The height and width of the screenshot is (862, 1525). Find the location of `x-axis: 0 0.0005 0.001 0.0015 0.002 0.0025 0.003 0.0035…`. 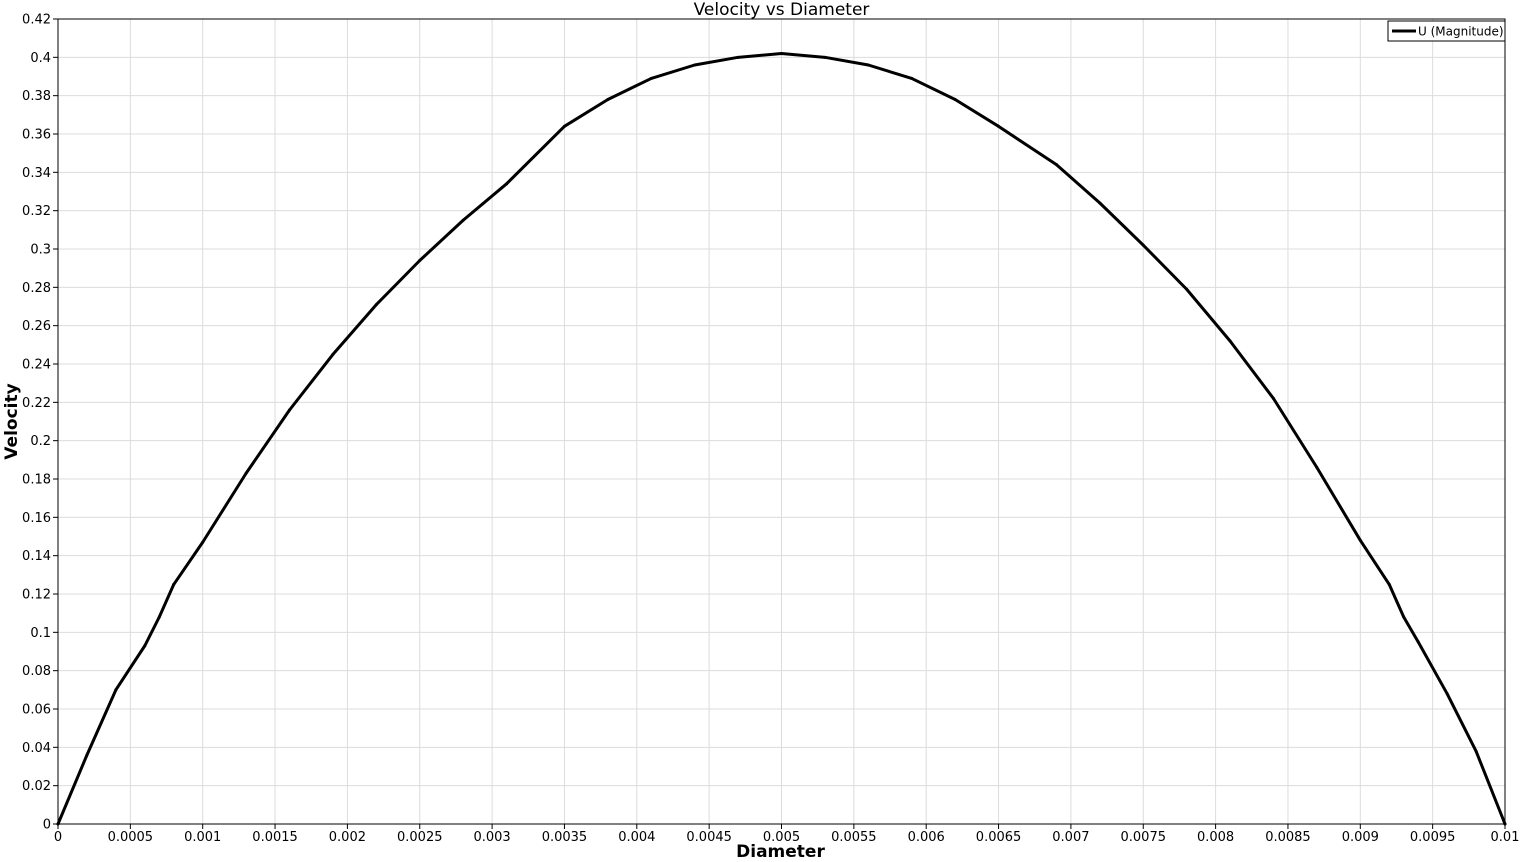

x-axis: 0 0.0005 0.001 0.0015 0.002 0.0025 0.003 0.0035… is located at coordinates (787, 834).